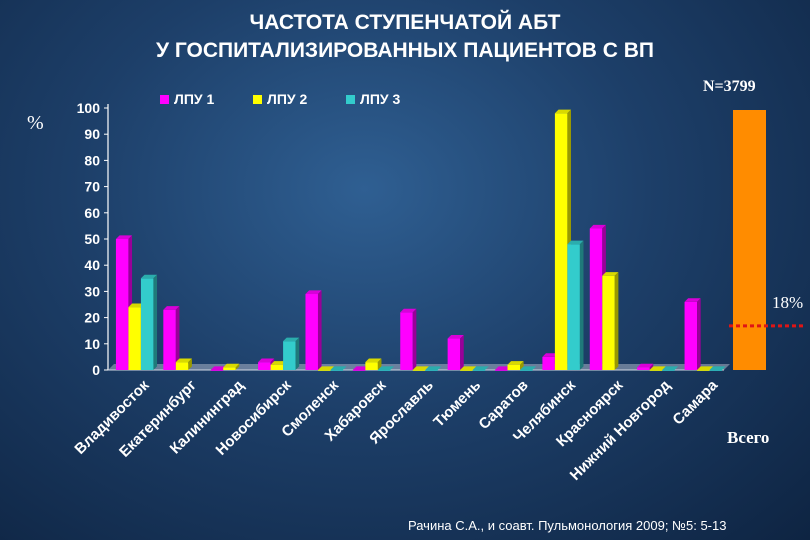 The width and height of the screenshot is (810, 540). What do you see at coordinates (287, 99) in the screenshot?
I see `legend-label: ЛПУ 2` at bounding box center [287, 99].